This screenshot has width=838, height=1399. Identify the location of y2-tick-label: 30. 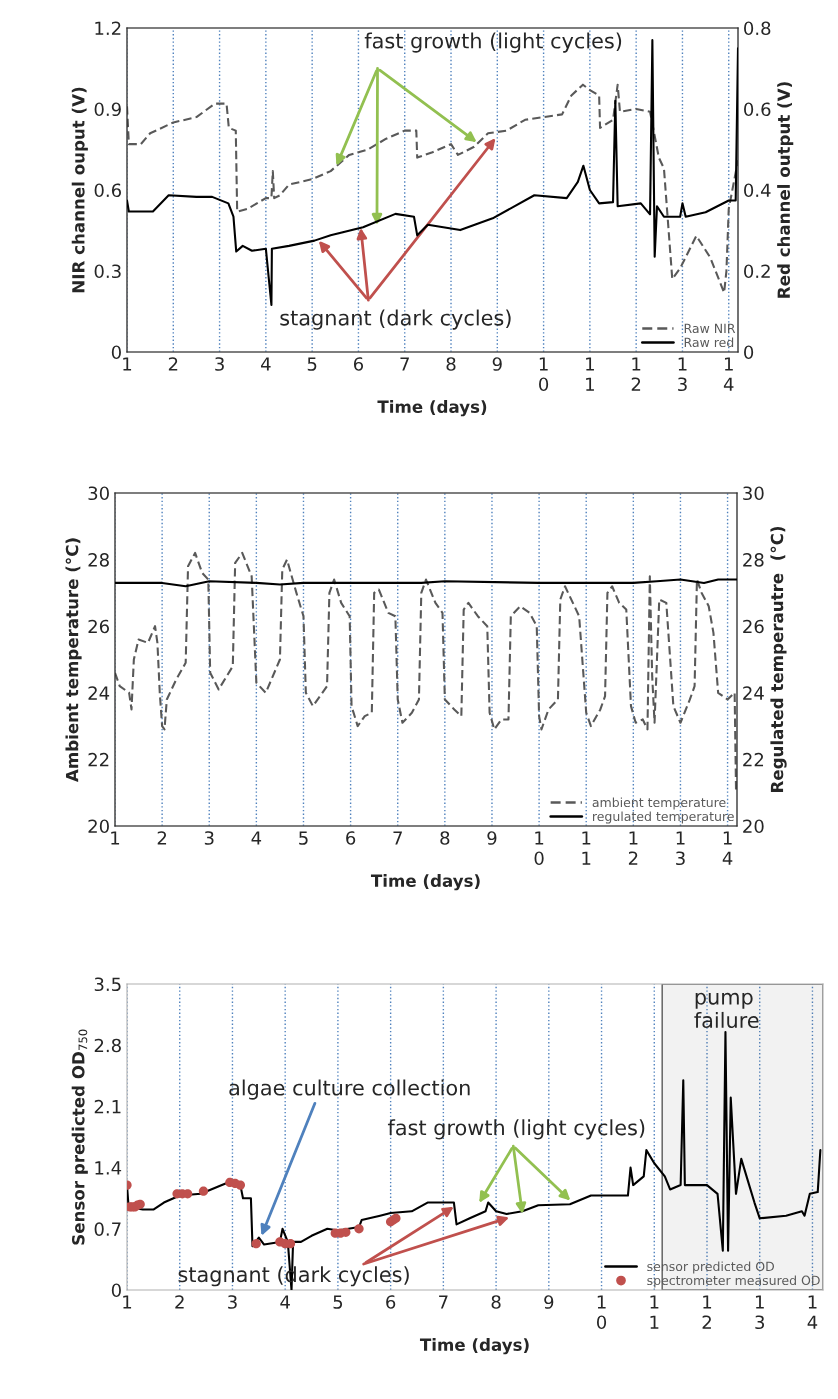
(753, 493).